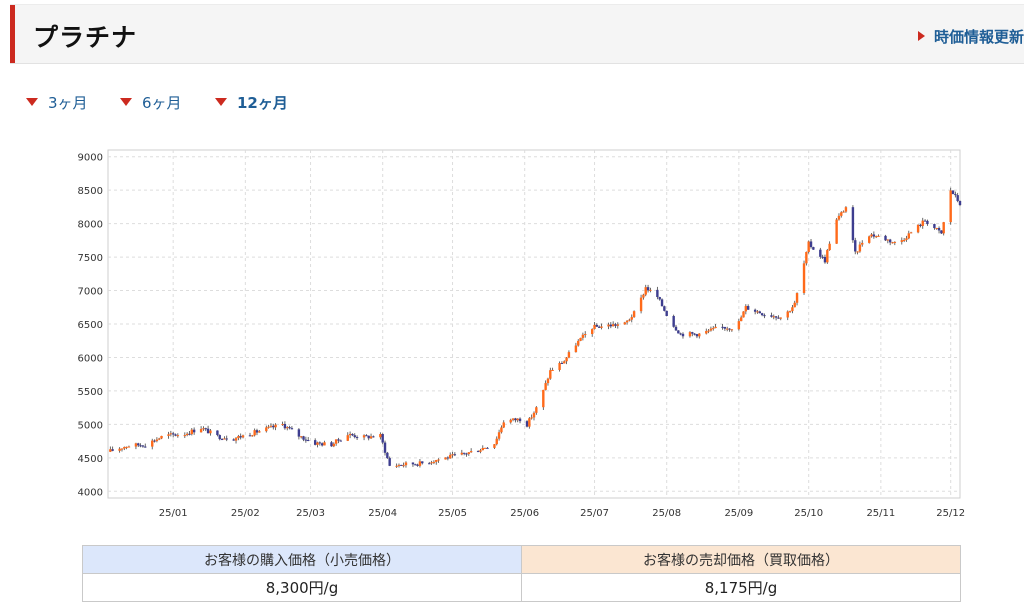 The width and height of the screenshot is (1024, 615). What do you see at coordinates (382, 513) in the screenshot?
I see `x-tick-label: 25/04` at bounding box center [382, 513].